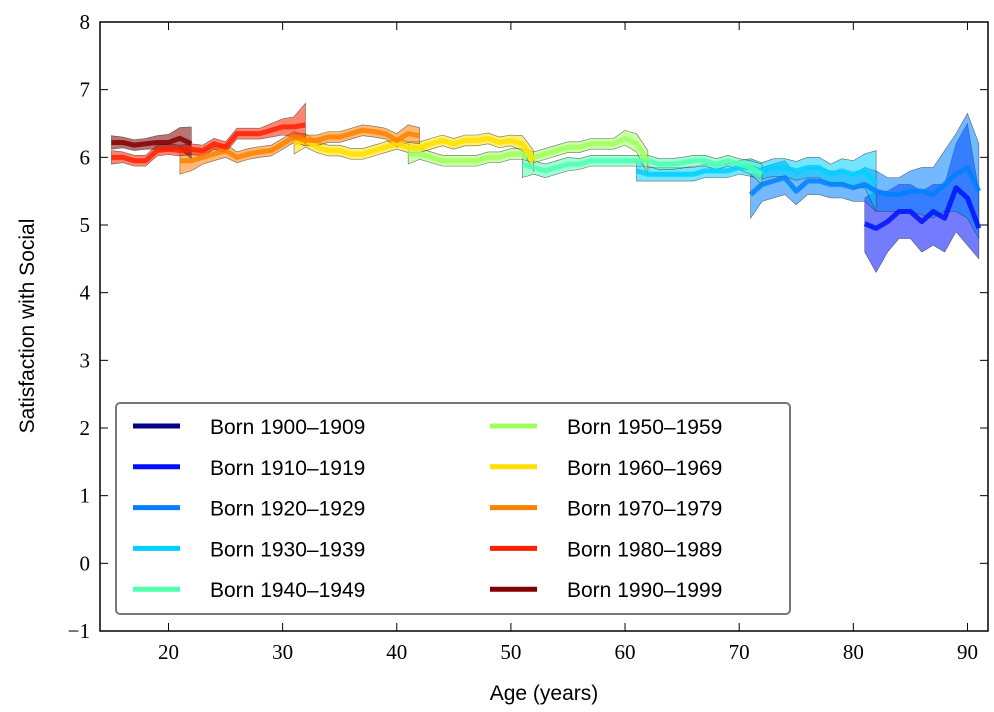 This screenshot has width=994, height=712. Describe the element at coordinates (644, 549) in the screenshot. I see `legend-label: Born 1980–1989` at that location.